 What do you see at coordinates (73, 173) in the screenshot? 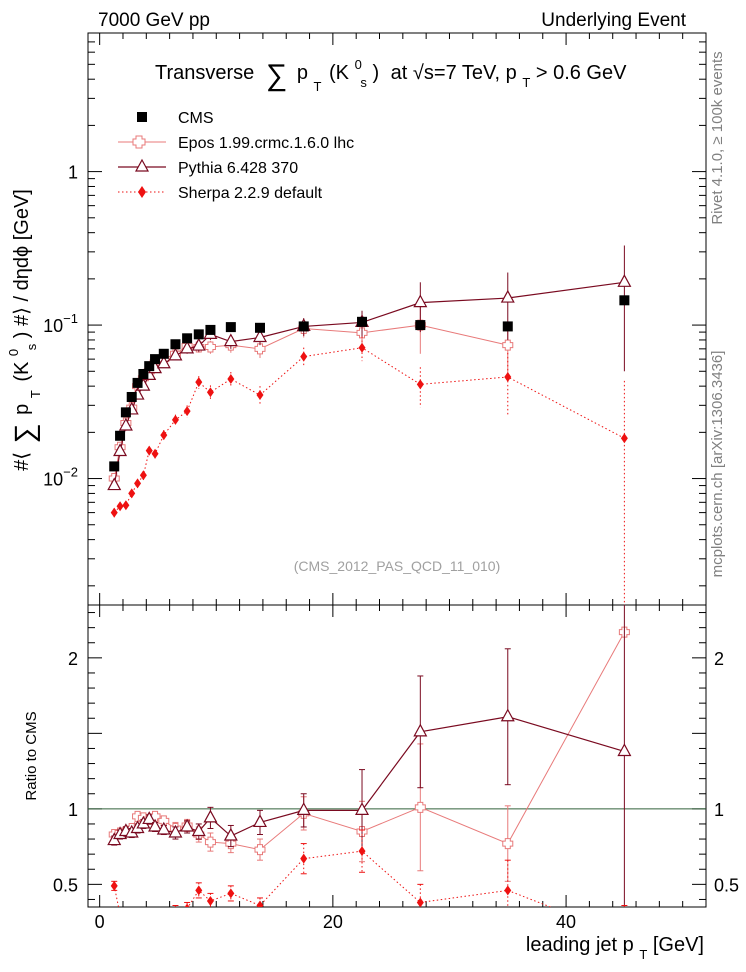
I see `y-tick-label: 1` at bounding box center [73, 173].